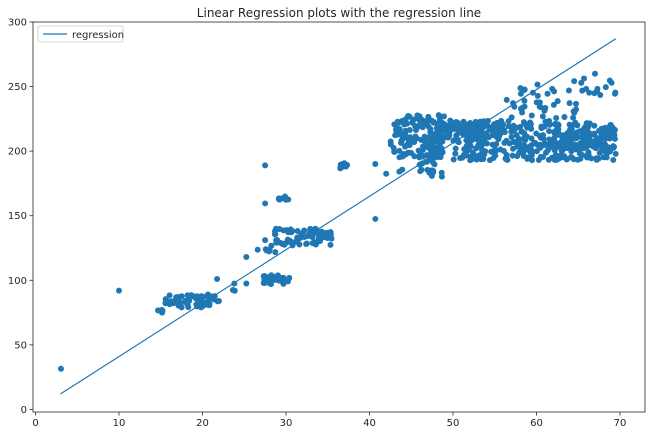 This screenshot has width=654, height=439. Describe the element at coordinates (17, 87) in the screenshot. I see `y-tick-label: 250` at that location.